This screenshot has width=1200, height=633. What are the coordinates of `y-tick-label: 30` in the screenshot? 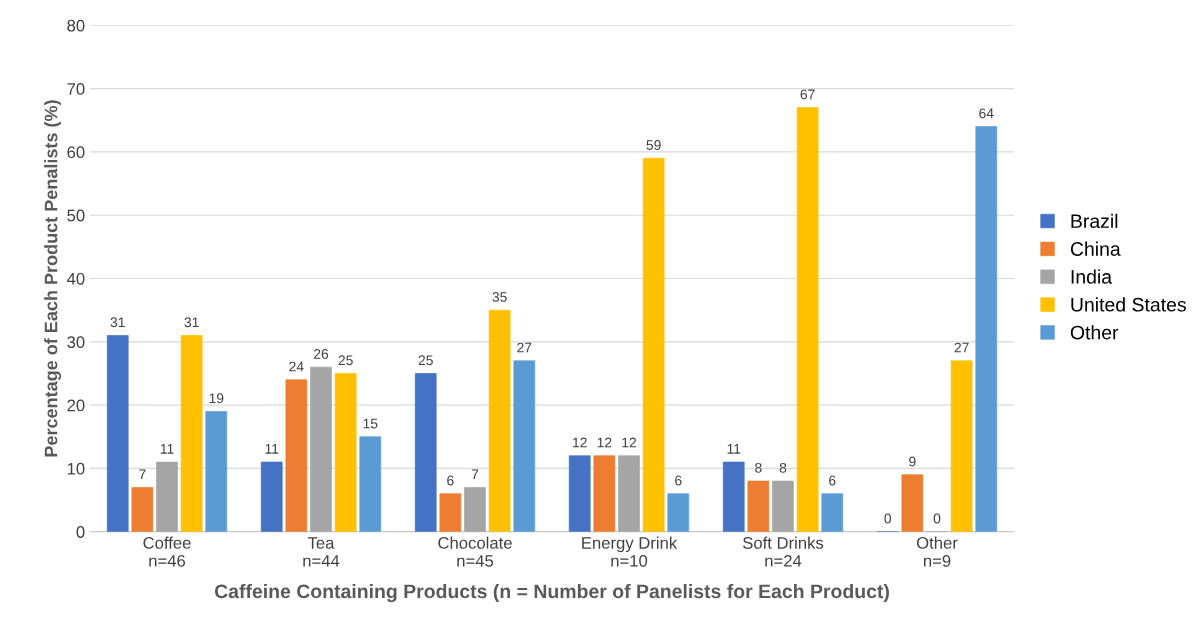 It's located at (76, 342).